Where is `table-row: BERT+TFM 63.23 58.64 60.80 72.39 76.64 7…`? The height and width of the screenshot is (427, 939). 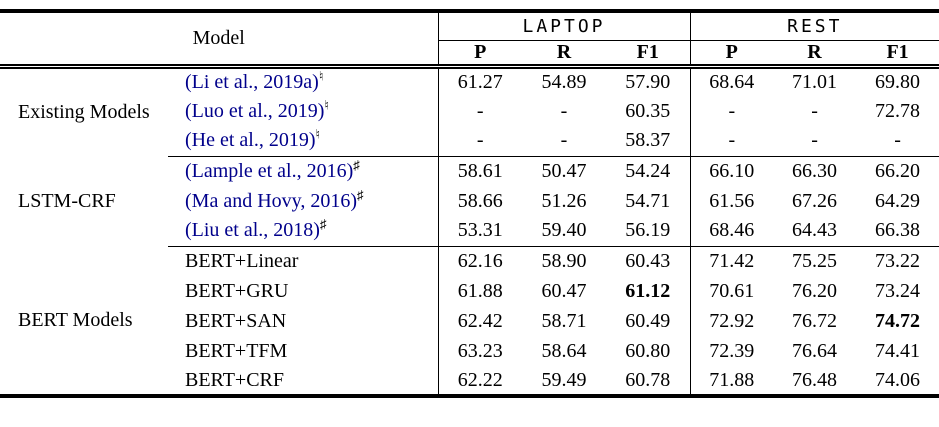
table-row: BERT+TFM 63.23 58.64 60.80 72.39 76.64 7… is located at coordinates (469, 351).